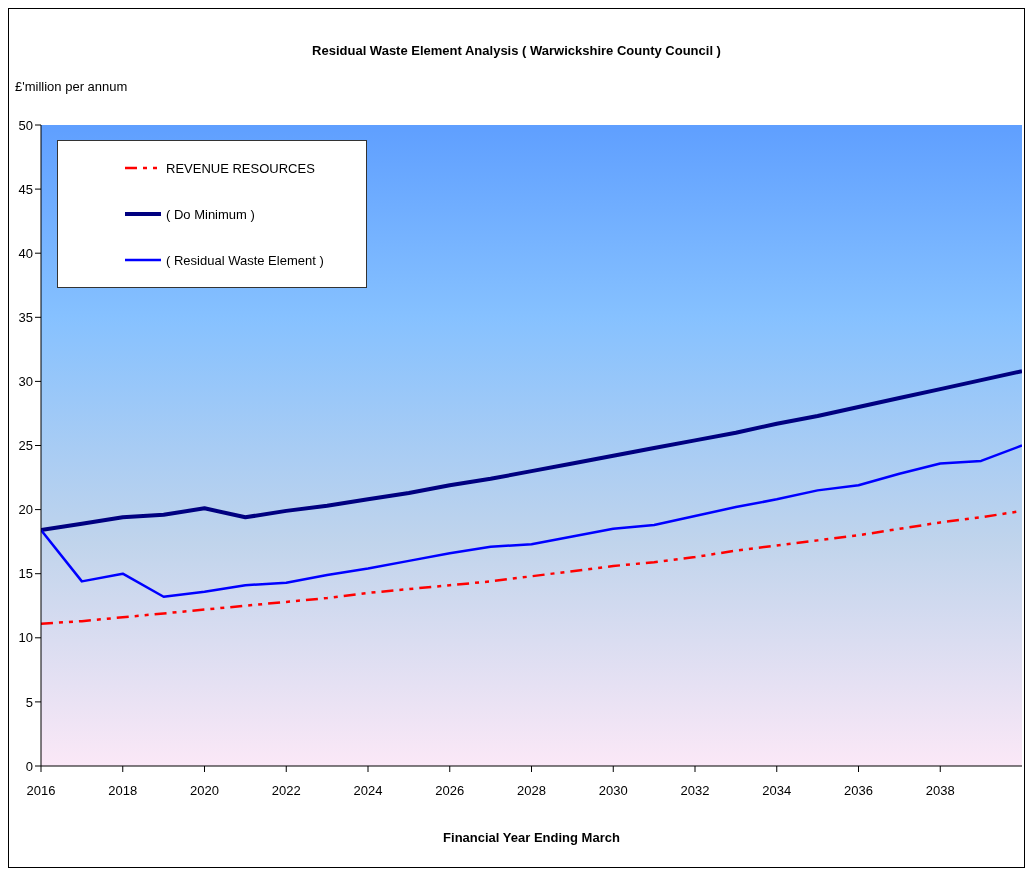  Describe the element at coordinates (29, 702) in the screenshot. I see `y-tick-label: 5` at that location.